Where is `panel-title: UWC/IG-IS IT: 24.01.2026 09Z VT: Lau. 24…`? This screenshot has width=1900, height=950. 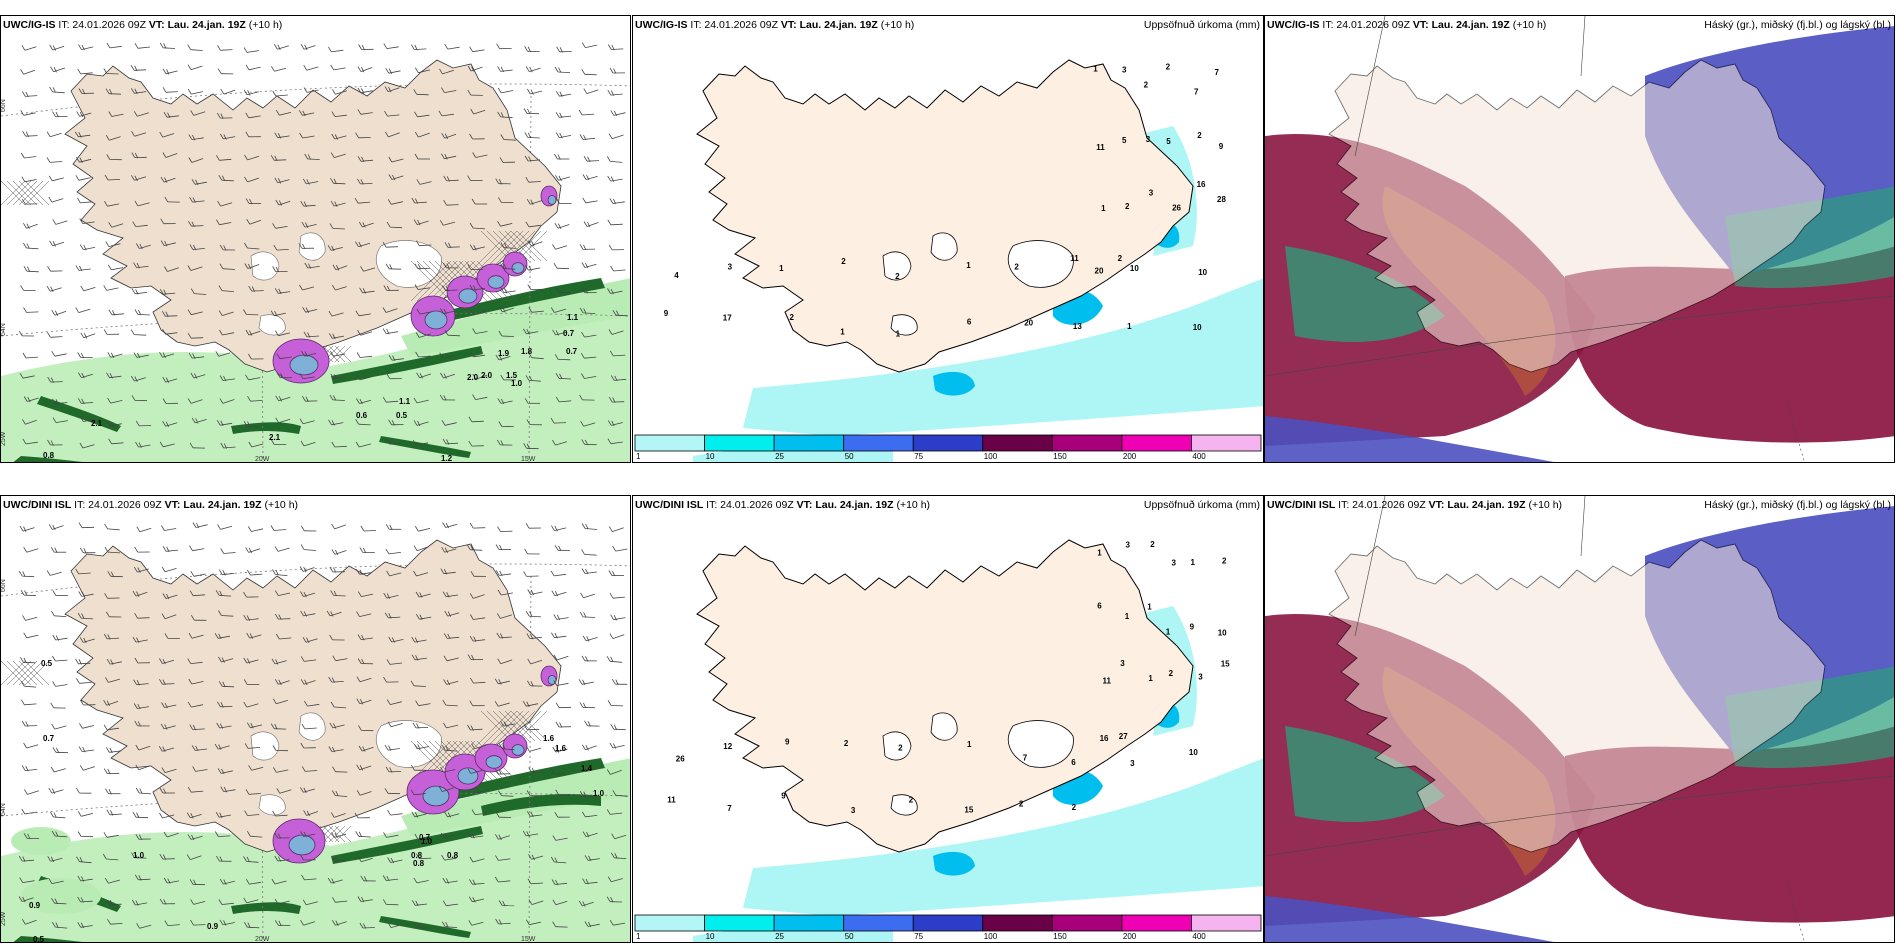
panel-title: UWC/IG-IS IT: 24.01.2026 09Z VT: Lau. 24… is located at coordinates (1406, 25).